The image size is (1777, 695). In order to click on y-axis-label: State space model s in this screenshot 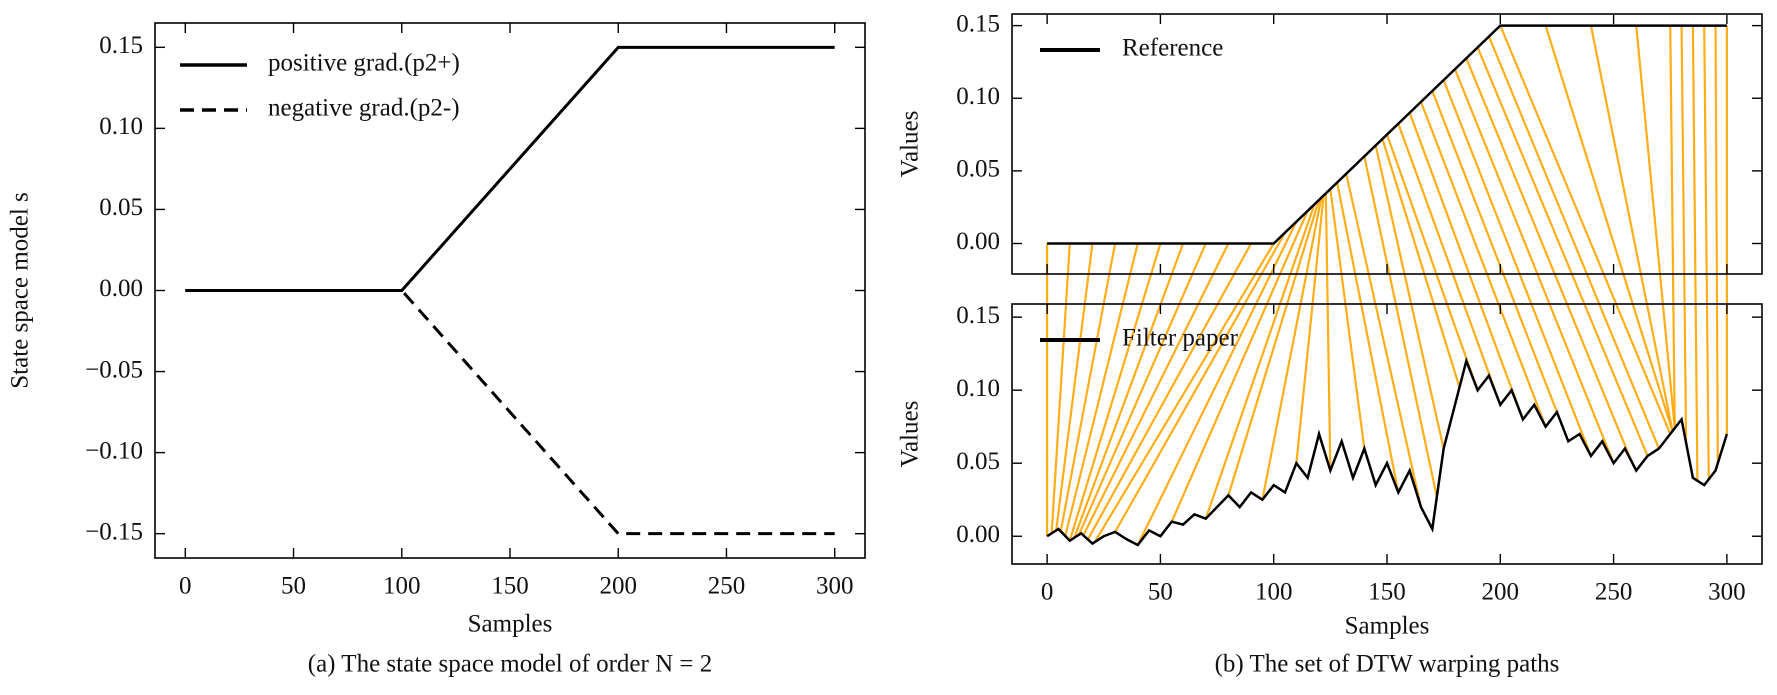, I will do `click(20, 290)`.